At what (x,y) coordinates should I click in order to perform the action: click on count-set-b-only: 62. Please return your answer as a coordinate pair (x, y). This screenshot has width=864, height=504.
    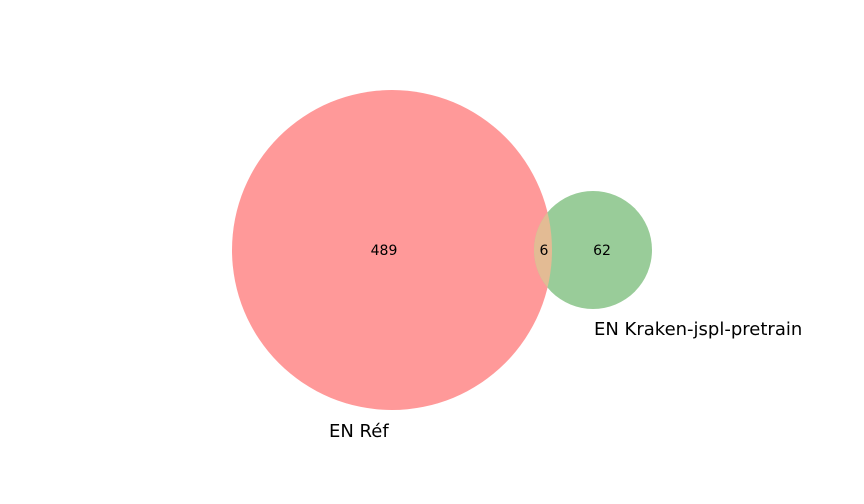
    Looking at the image, I should click on (602, 251).